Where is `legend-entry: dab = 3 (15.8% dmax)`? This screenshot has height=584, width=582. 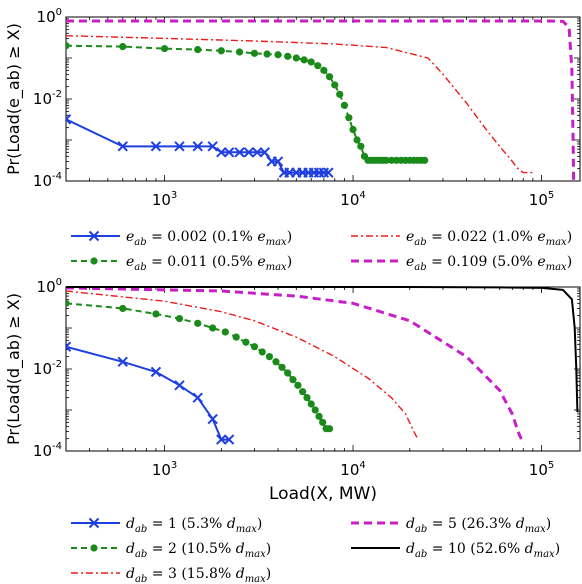 legend-entry: dab = 3 (15.8% dmax) is located at coordinates (171, 575).